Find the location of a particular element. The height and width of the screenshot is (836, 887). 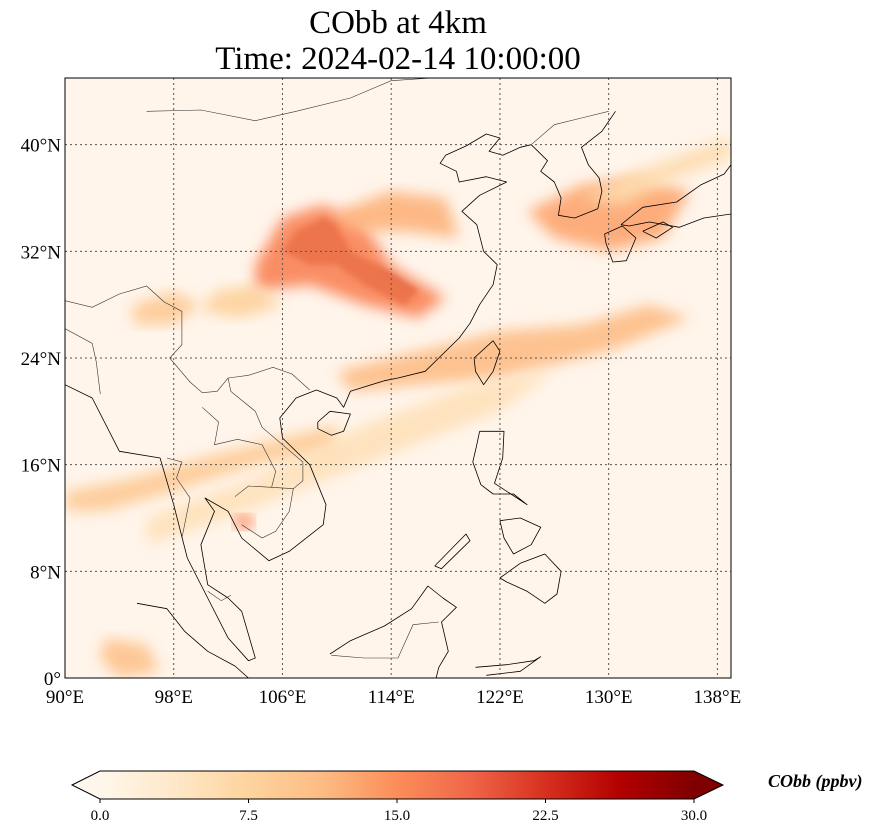

lon-tick-label: 90°E is located at coordinates (65, 697).